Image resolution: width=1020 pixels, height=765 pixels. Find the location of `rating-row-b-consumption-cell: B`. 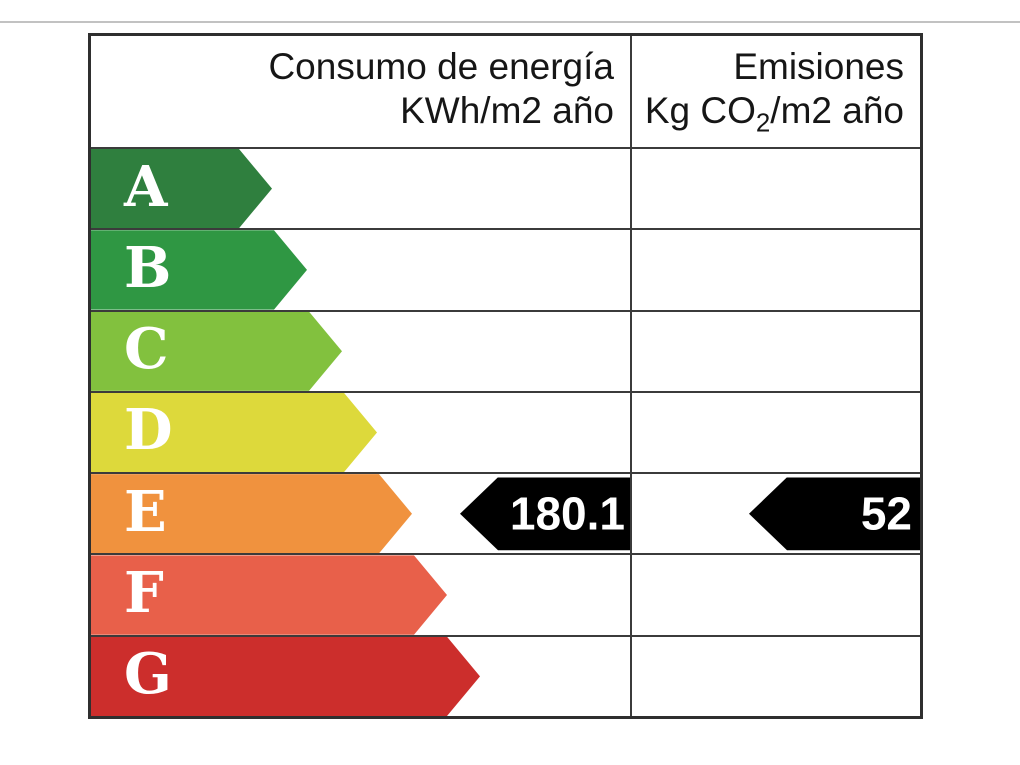

rating-row-b-consumption-cell: B is located at coordinates (361, 270).